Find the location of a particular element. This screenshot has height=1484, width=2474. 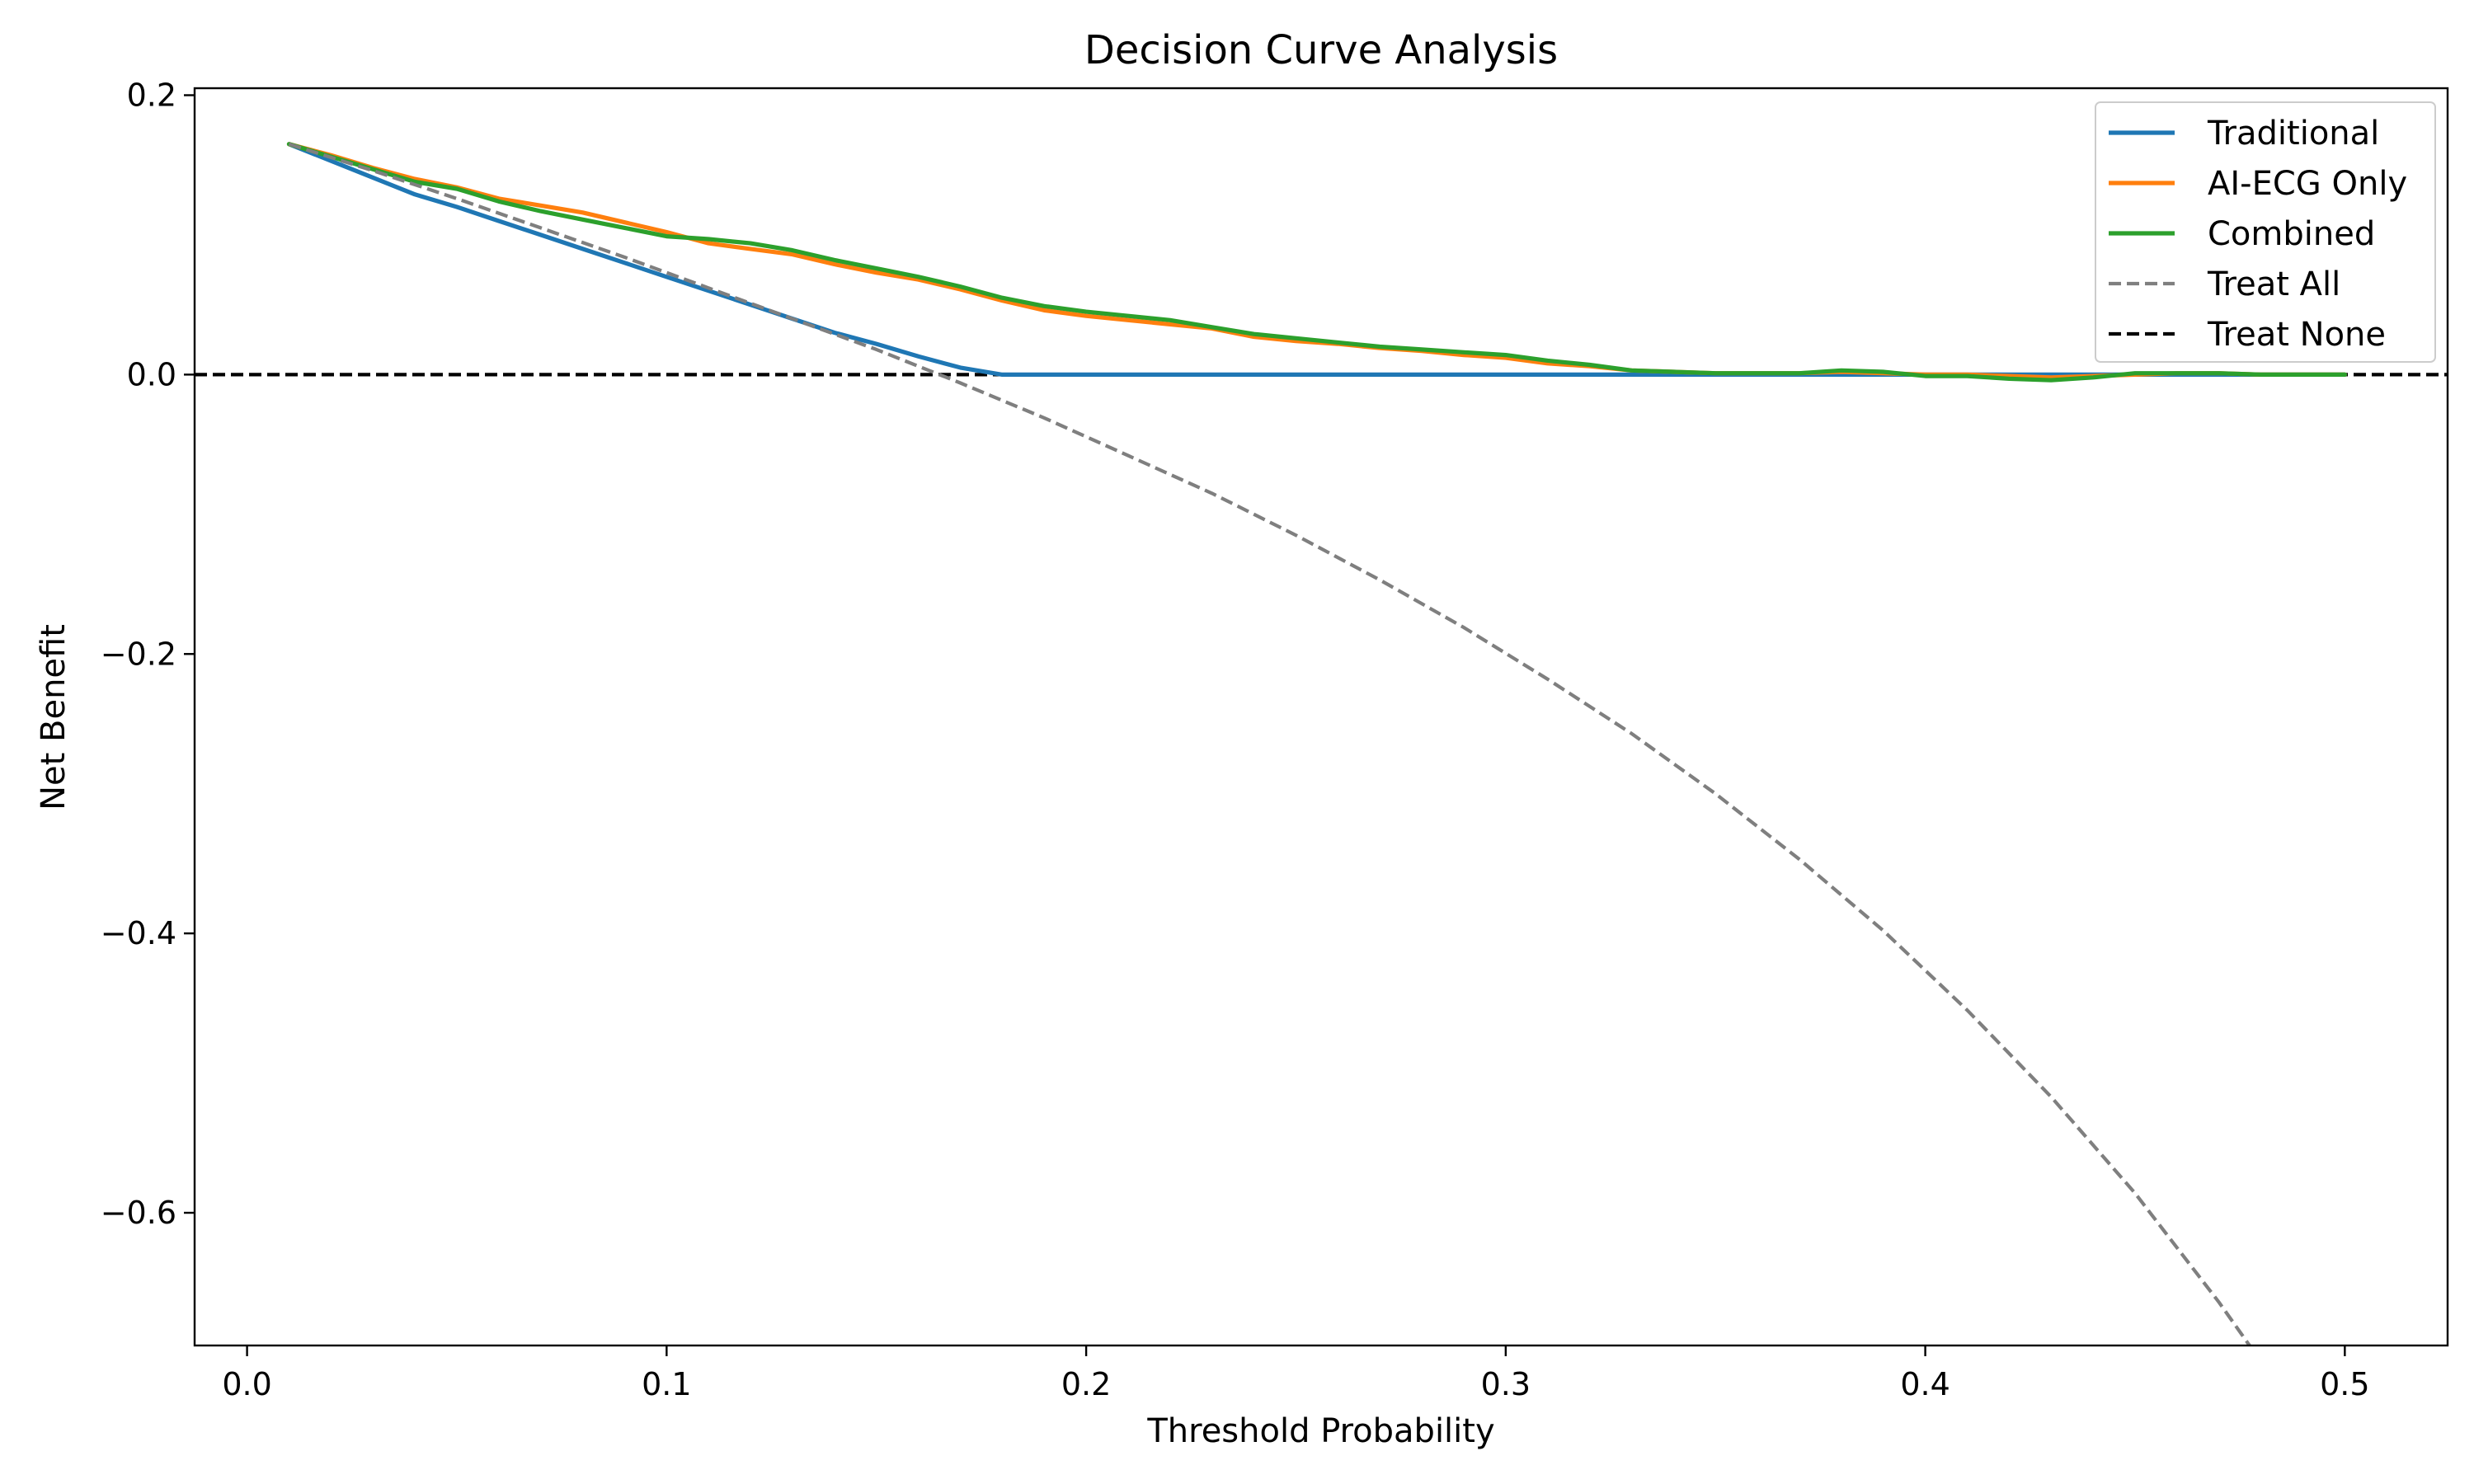

y-axis-label: Net Benefit is located at coordinates (54, 717).